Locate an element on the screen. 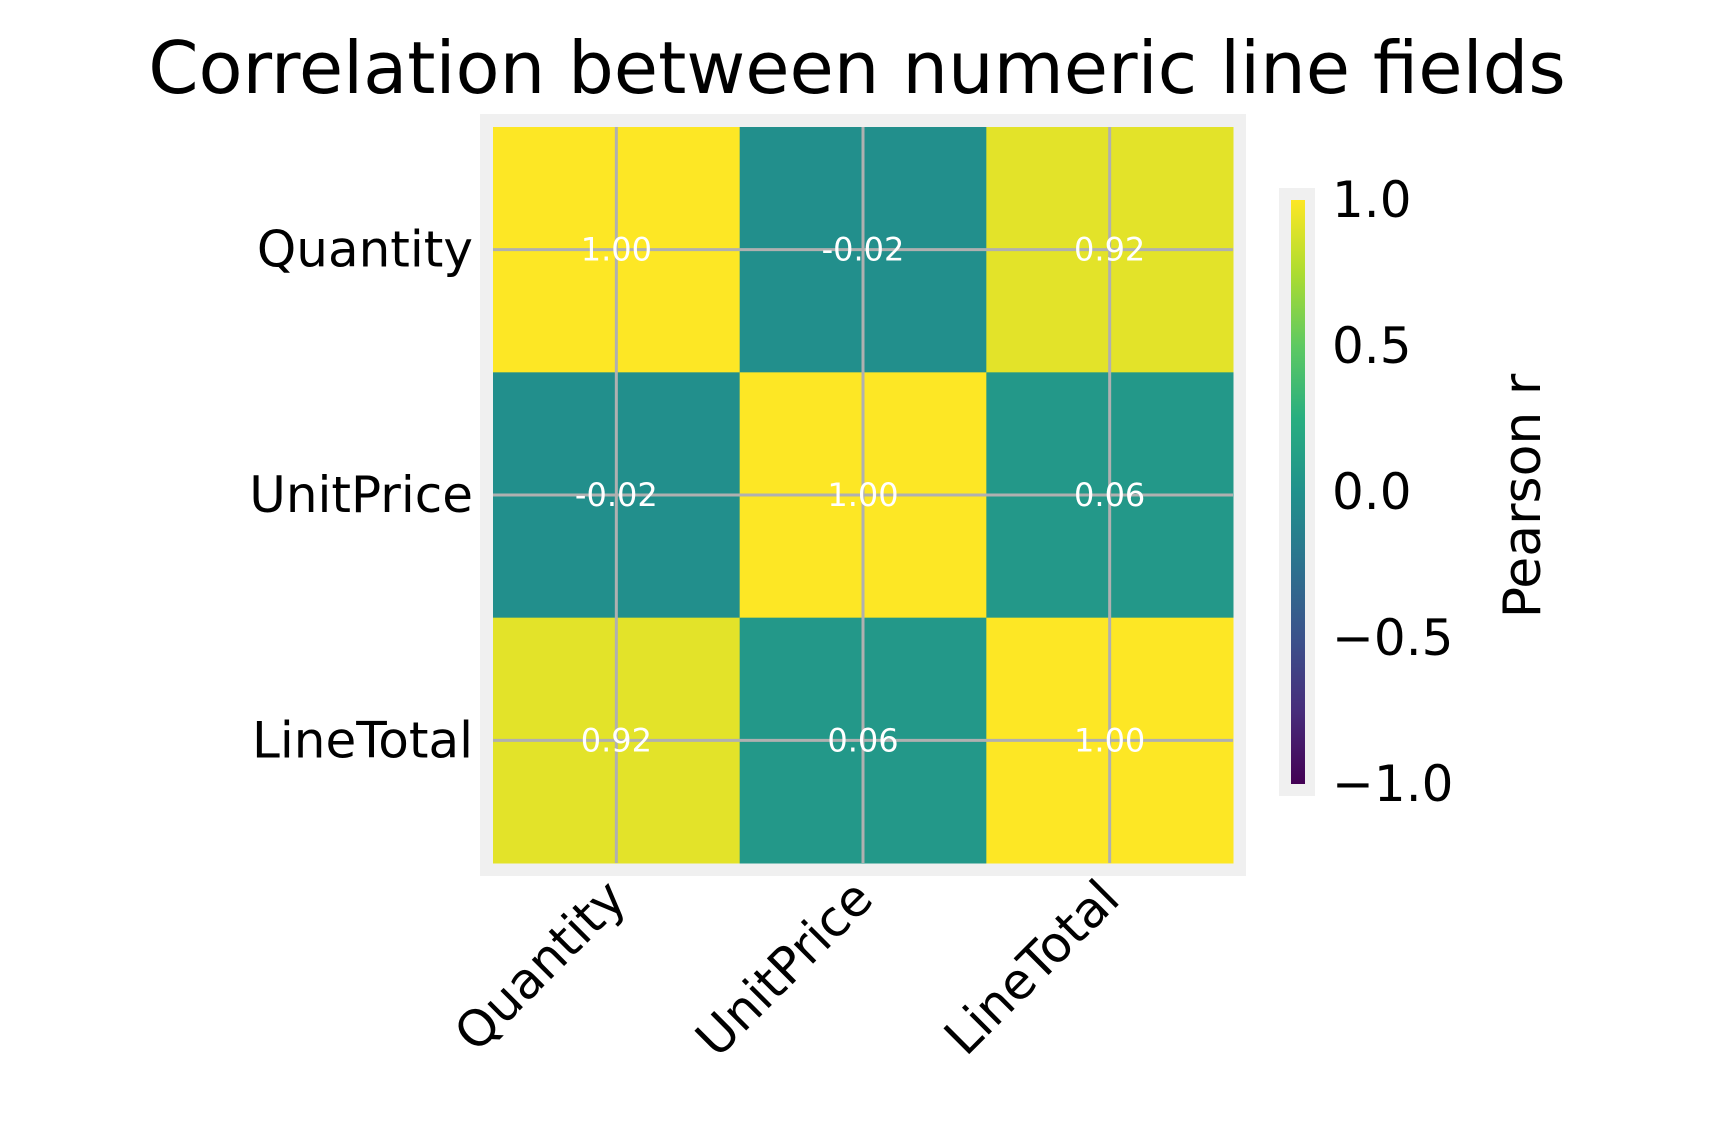  x-tick-label: Quantity is located at coordinates (540, 966).